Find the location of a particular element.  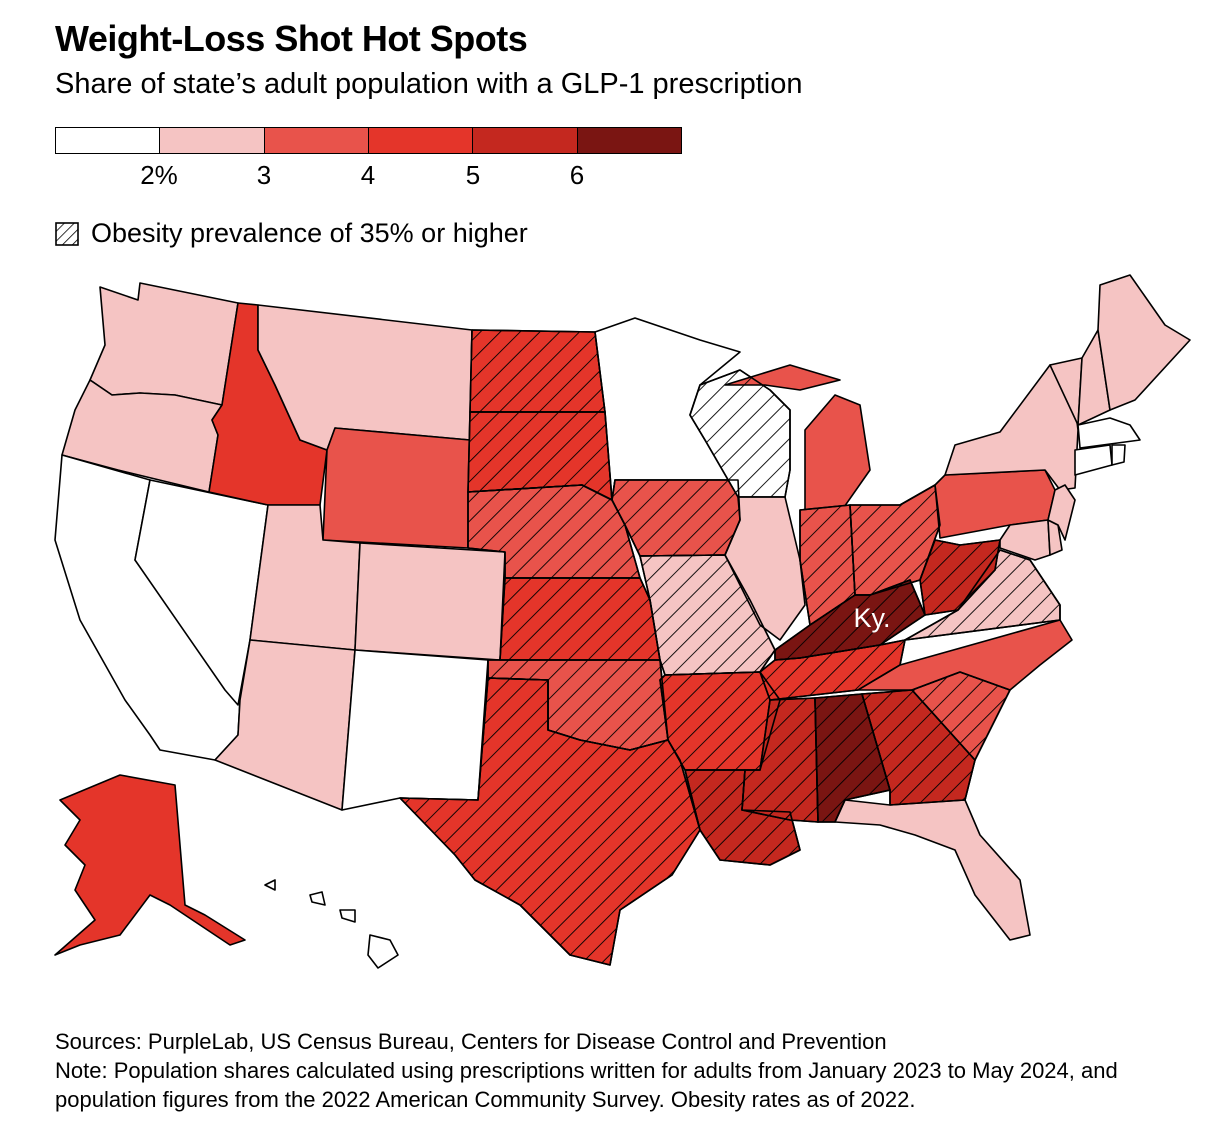

state-wyoming is located at coordinates (396, 488).